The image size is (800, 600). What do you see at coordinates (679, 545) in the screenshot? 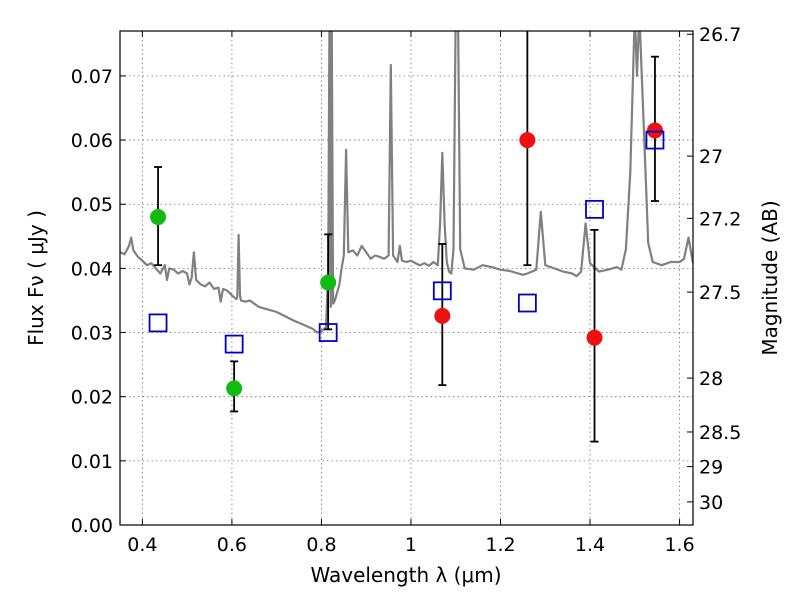
I see `x-tick-label: 1.6` at bounding box center [679, 545].